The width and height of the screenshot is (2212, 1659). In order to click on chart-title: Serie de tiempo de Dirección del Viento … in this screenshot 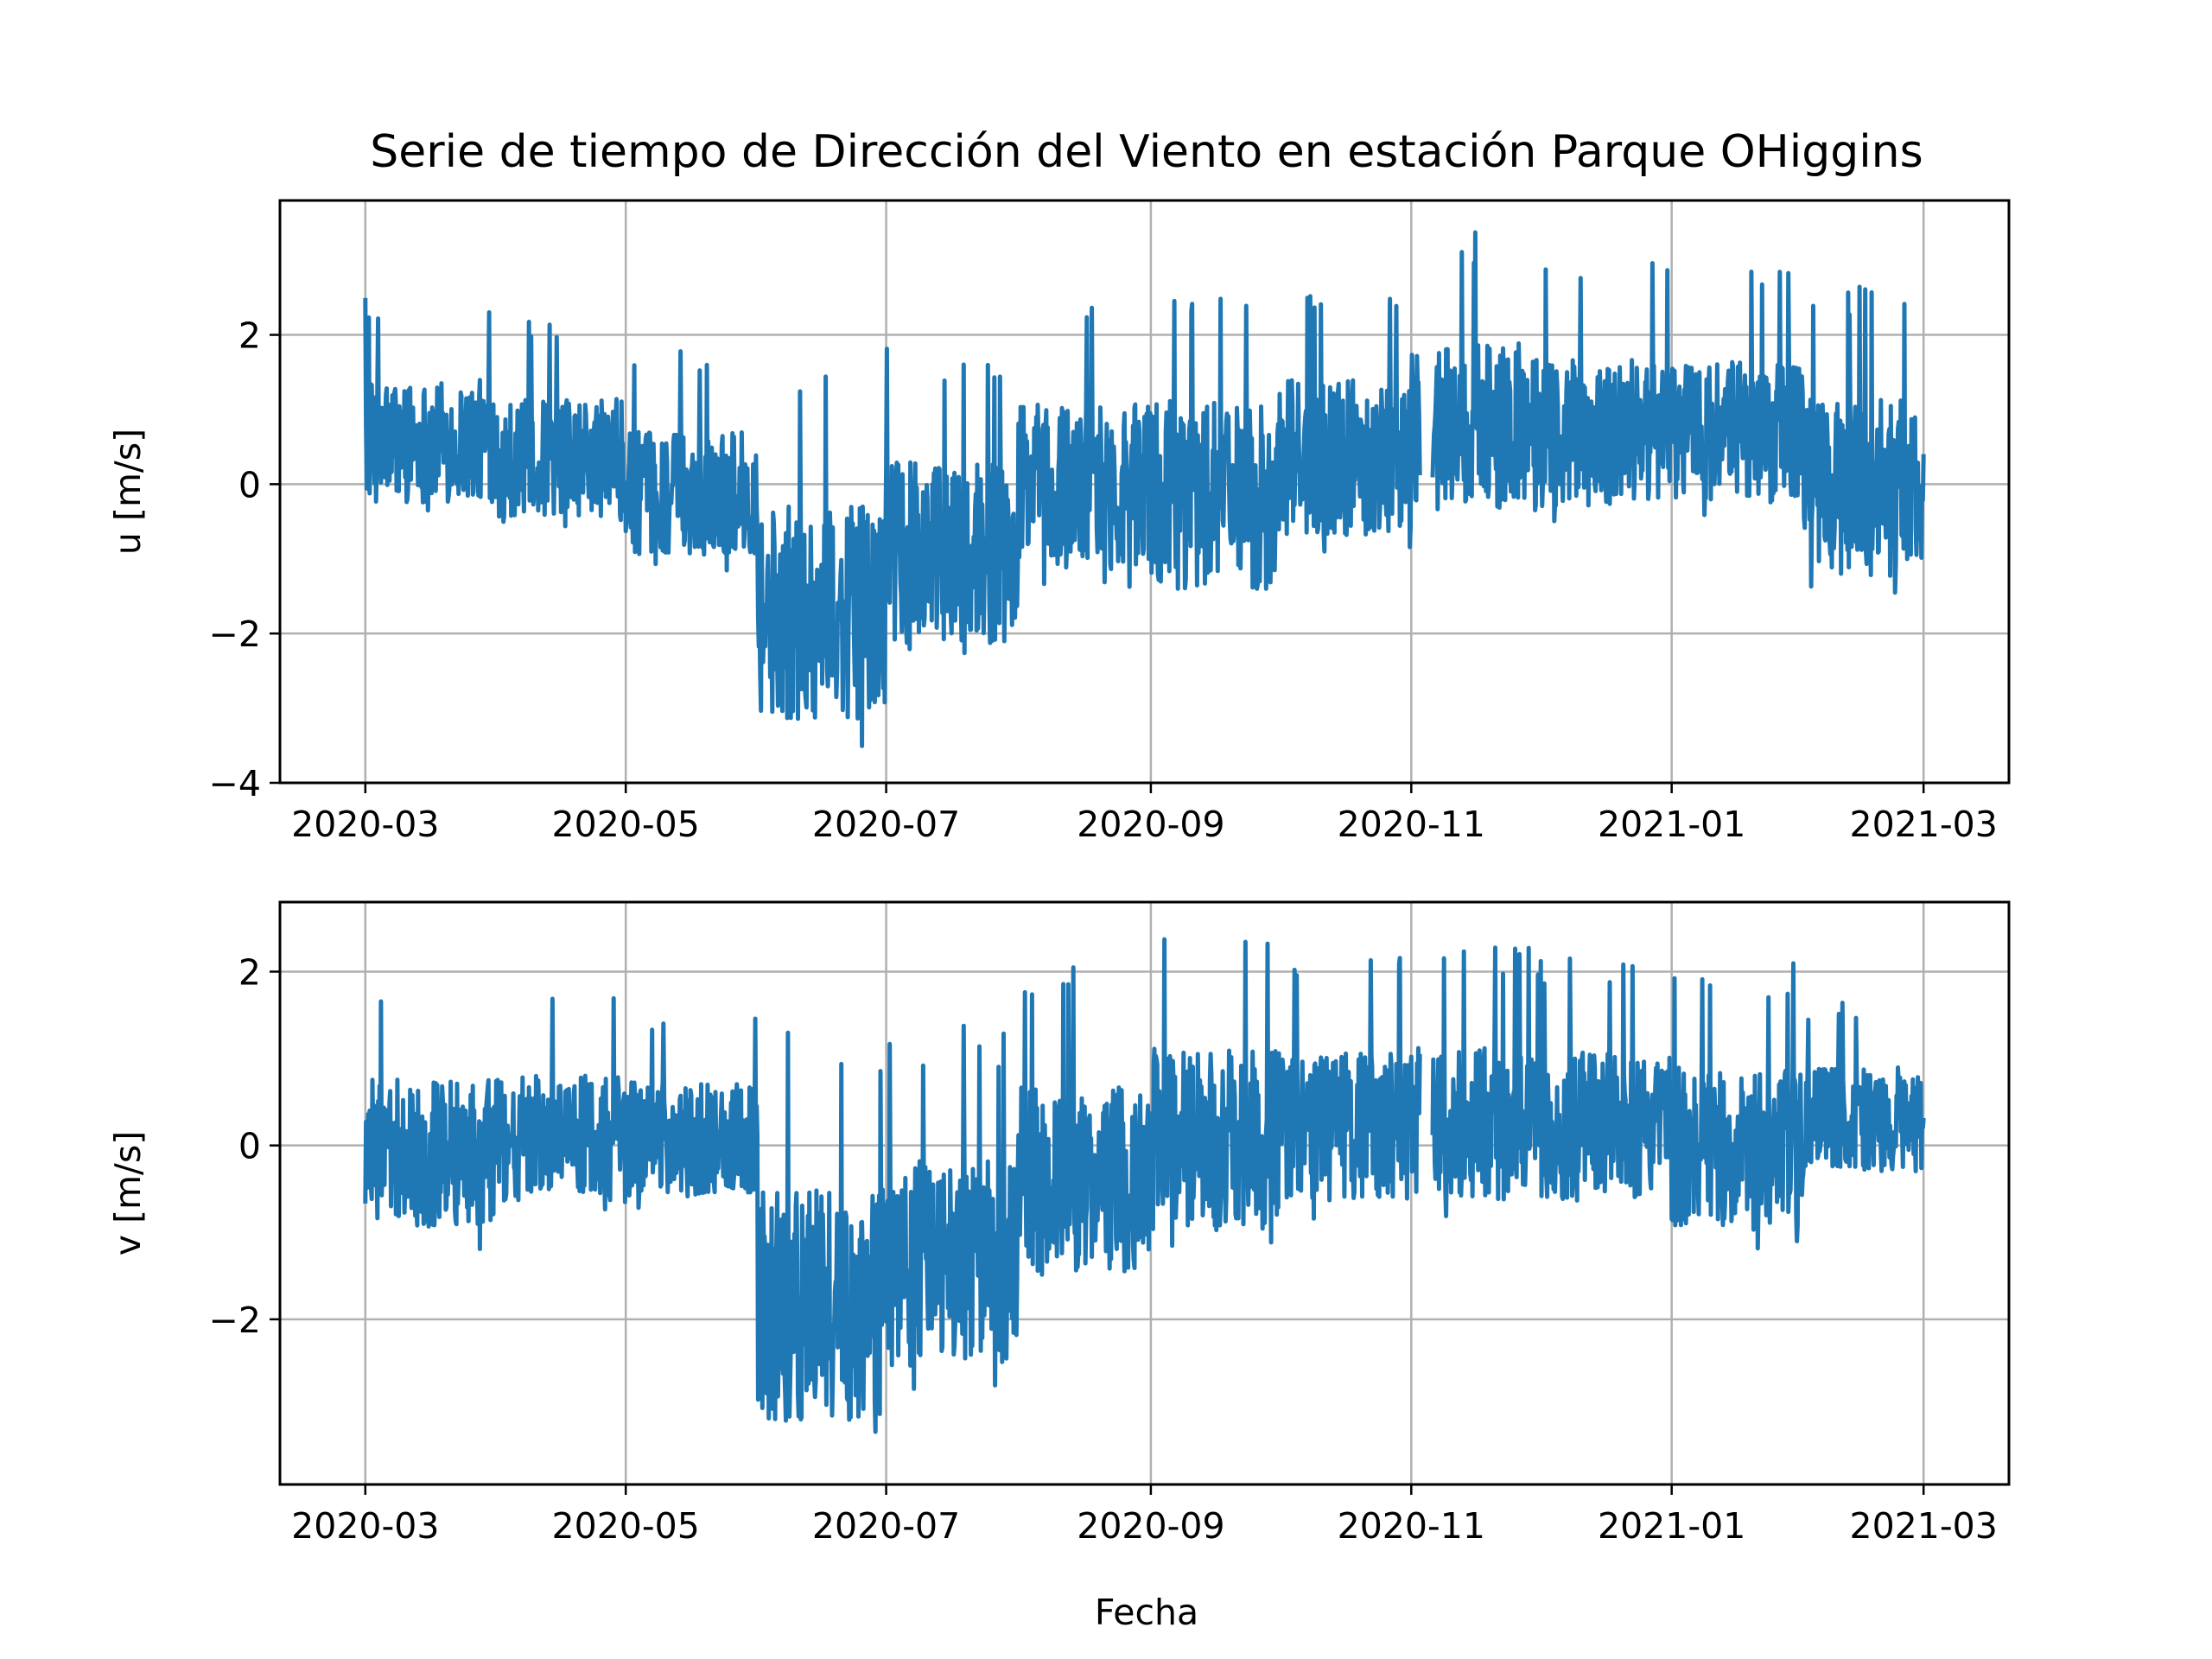, I will do `click(1146, 152)`.